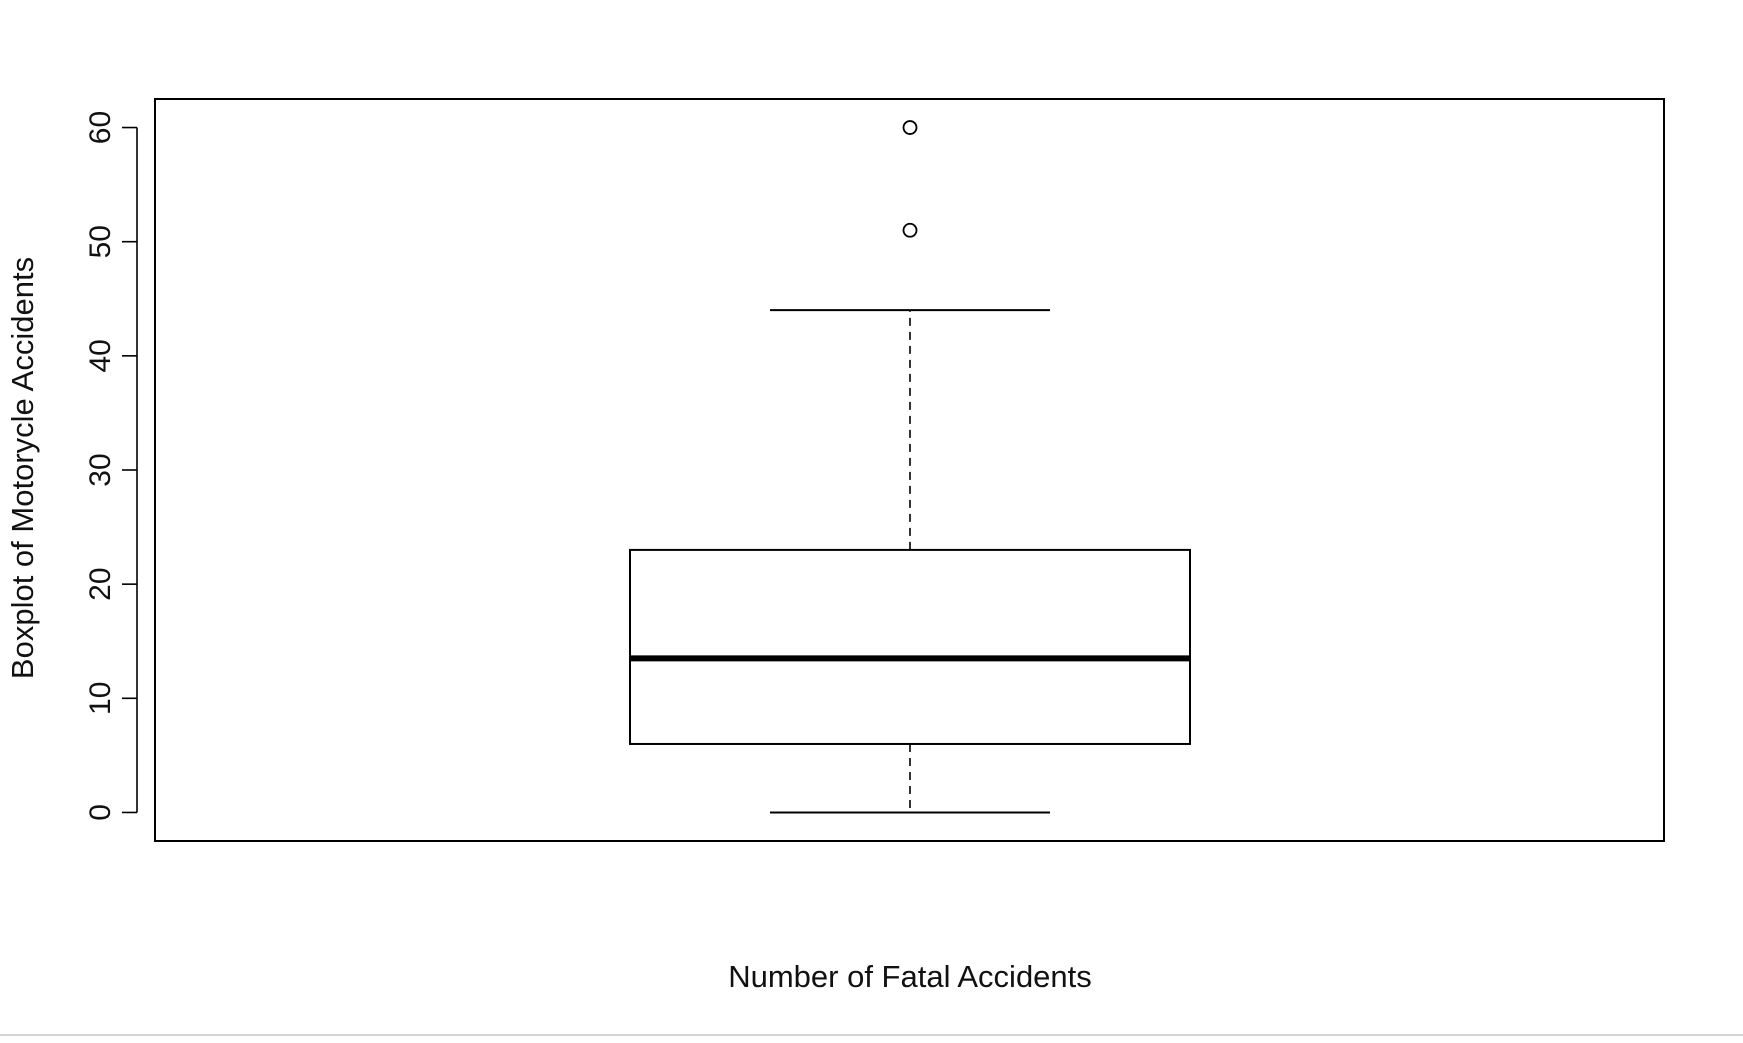  Describe the element at coordinates (100, 583) in the screenshot. I see `y-tick-label: 20` at that location.